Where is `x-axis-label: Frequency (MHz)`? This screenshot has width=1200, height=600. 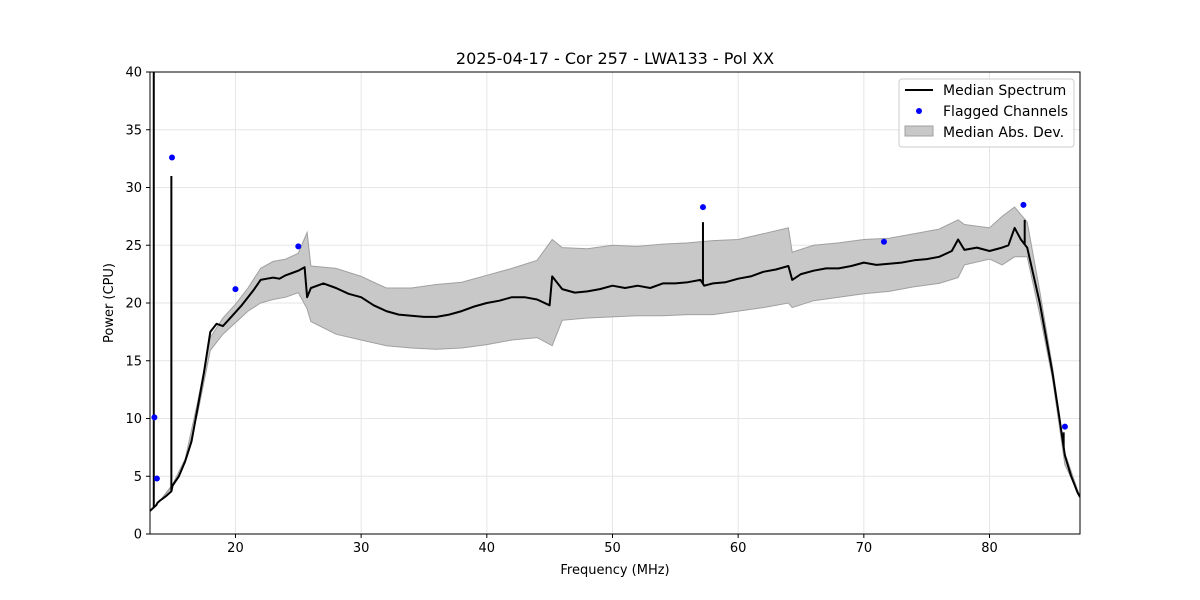
x-axis-label: Frequency (MHz) is located at coordinates (614, 570).